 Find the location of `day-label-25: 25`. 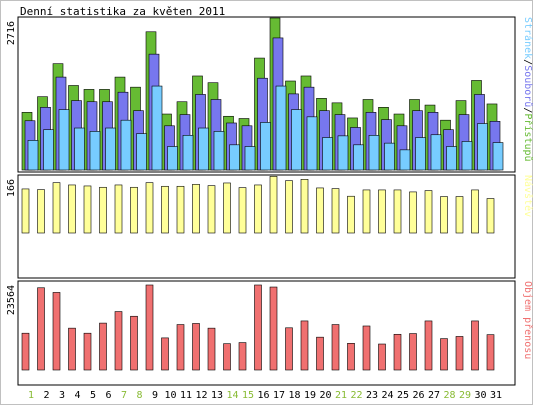

day-label-25: 25 is located at coordinates (403, 395).